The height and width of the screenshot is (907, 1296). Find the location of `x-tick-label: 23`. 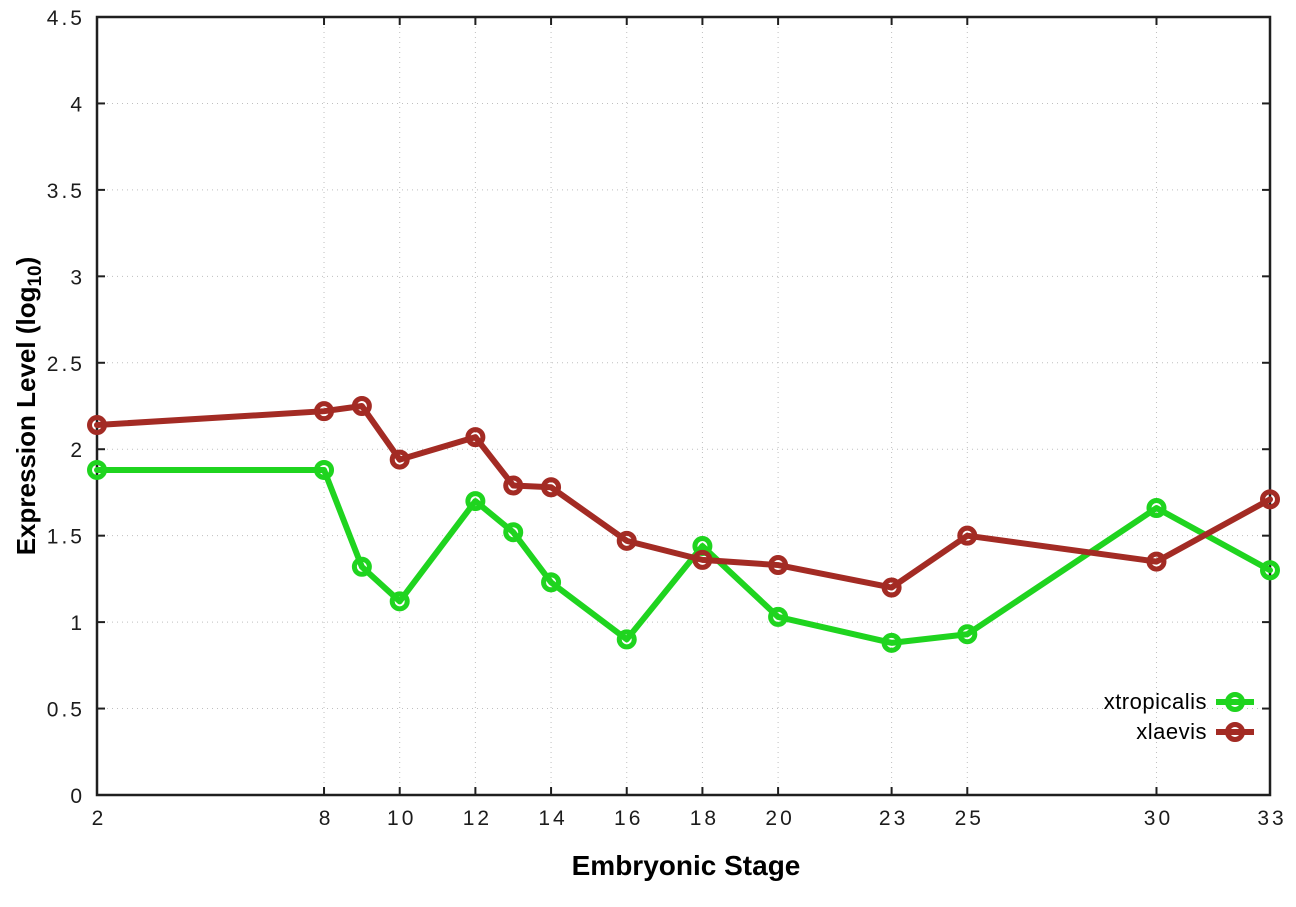

x-tick-label: 23 is located at coordinates (893, 818).